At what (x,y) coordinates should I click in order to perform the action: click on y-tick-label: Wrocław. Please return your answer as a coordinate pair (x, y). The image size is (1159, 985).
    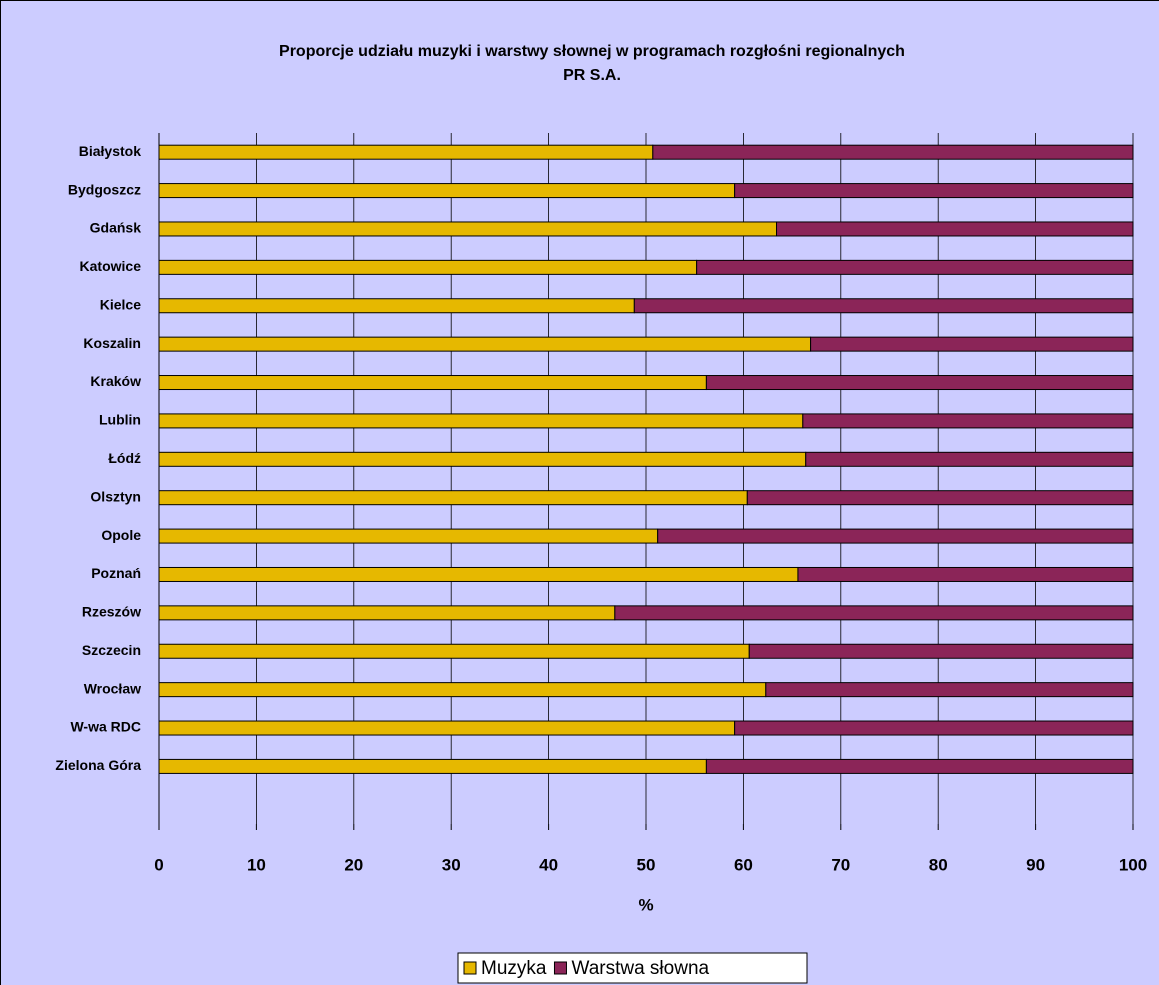
    Looking at the image, I should click on (112, 688).